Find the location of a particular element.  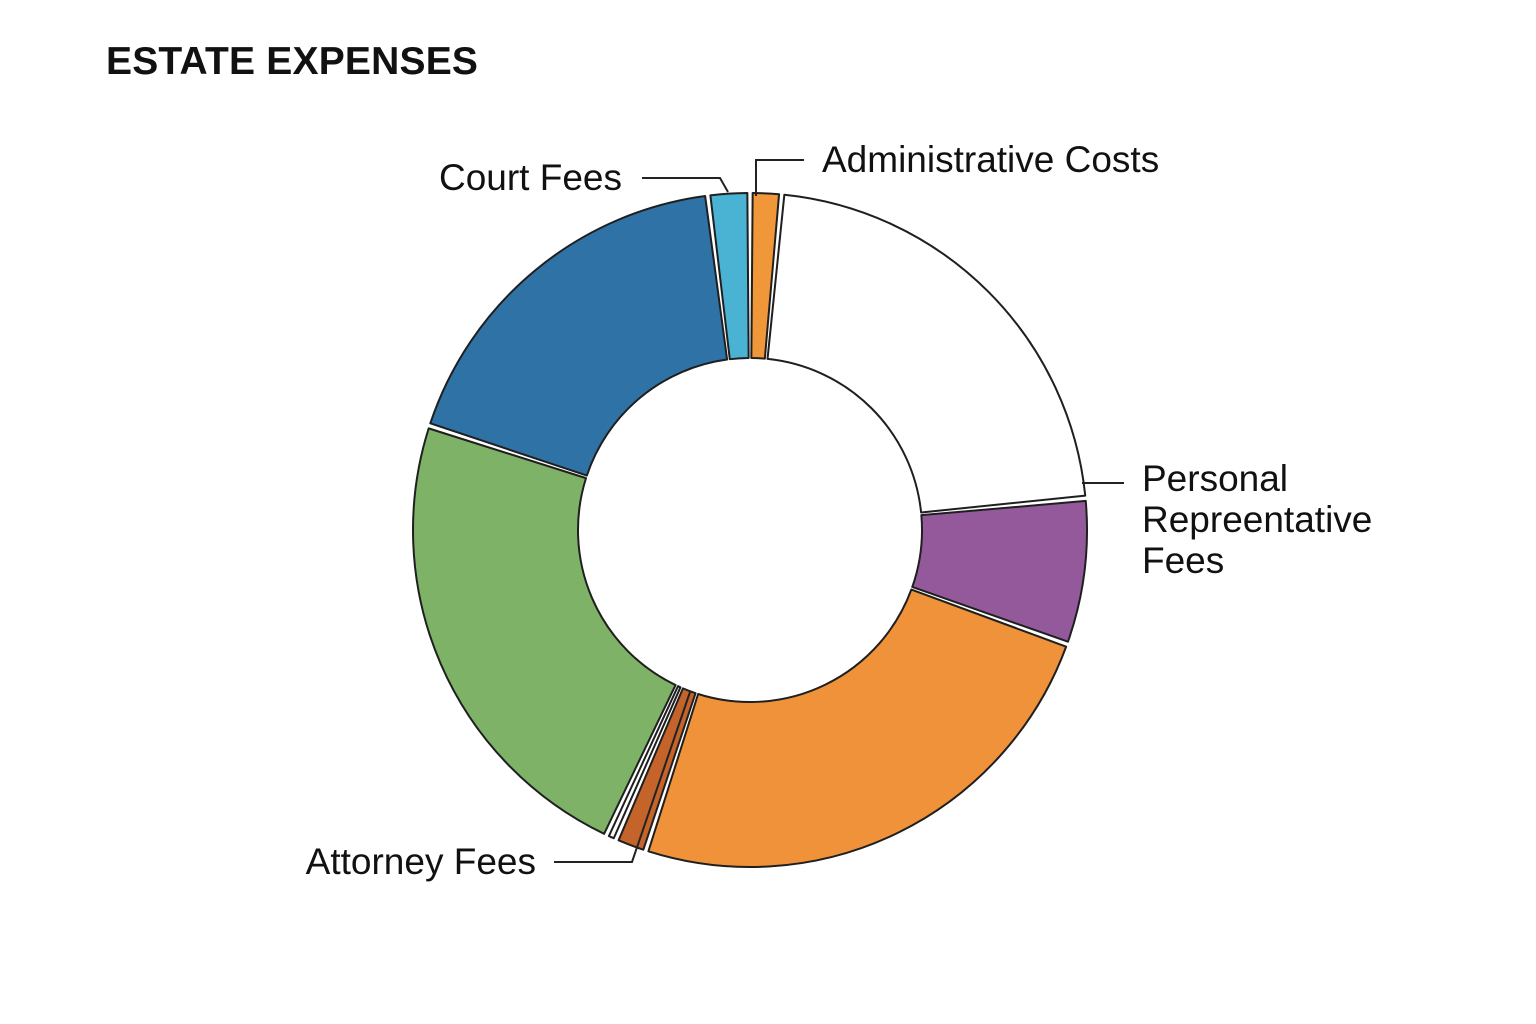

leader-attorney-fees is located at coordinates (622, 777).